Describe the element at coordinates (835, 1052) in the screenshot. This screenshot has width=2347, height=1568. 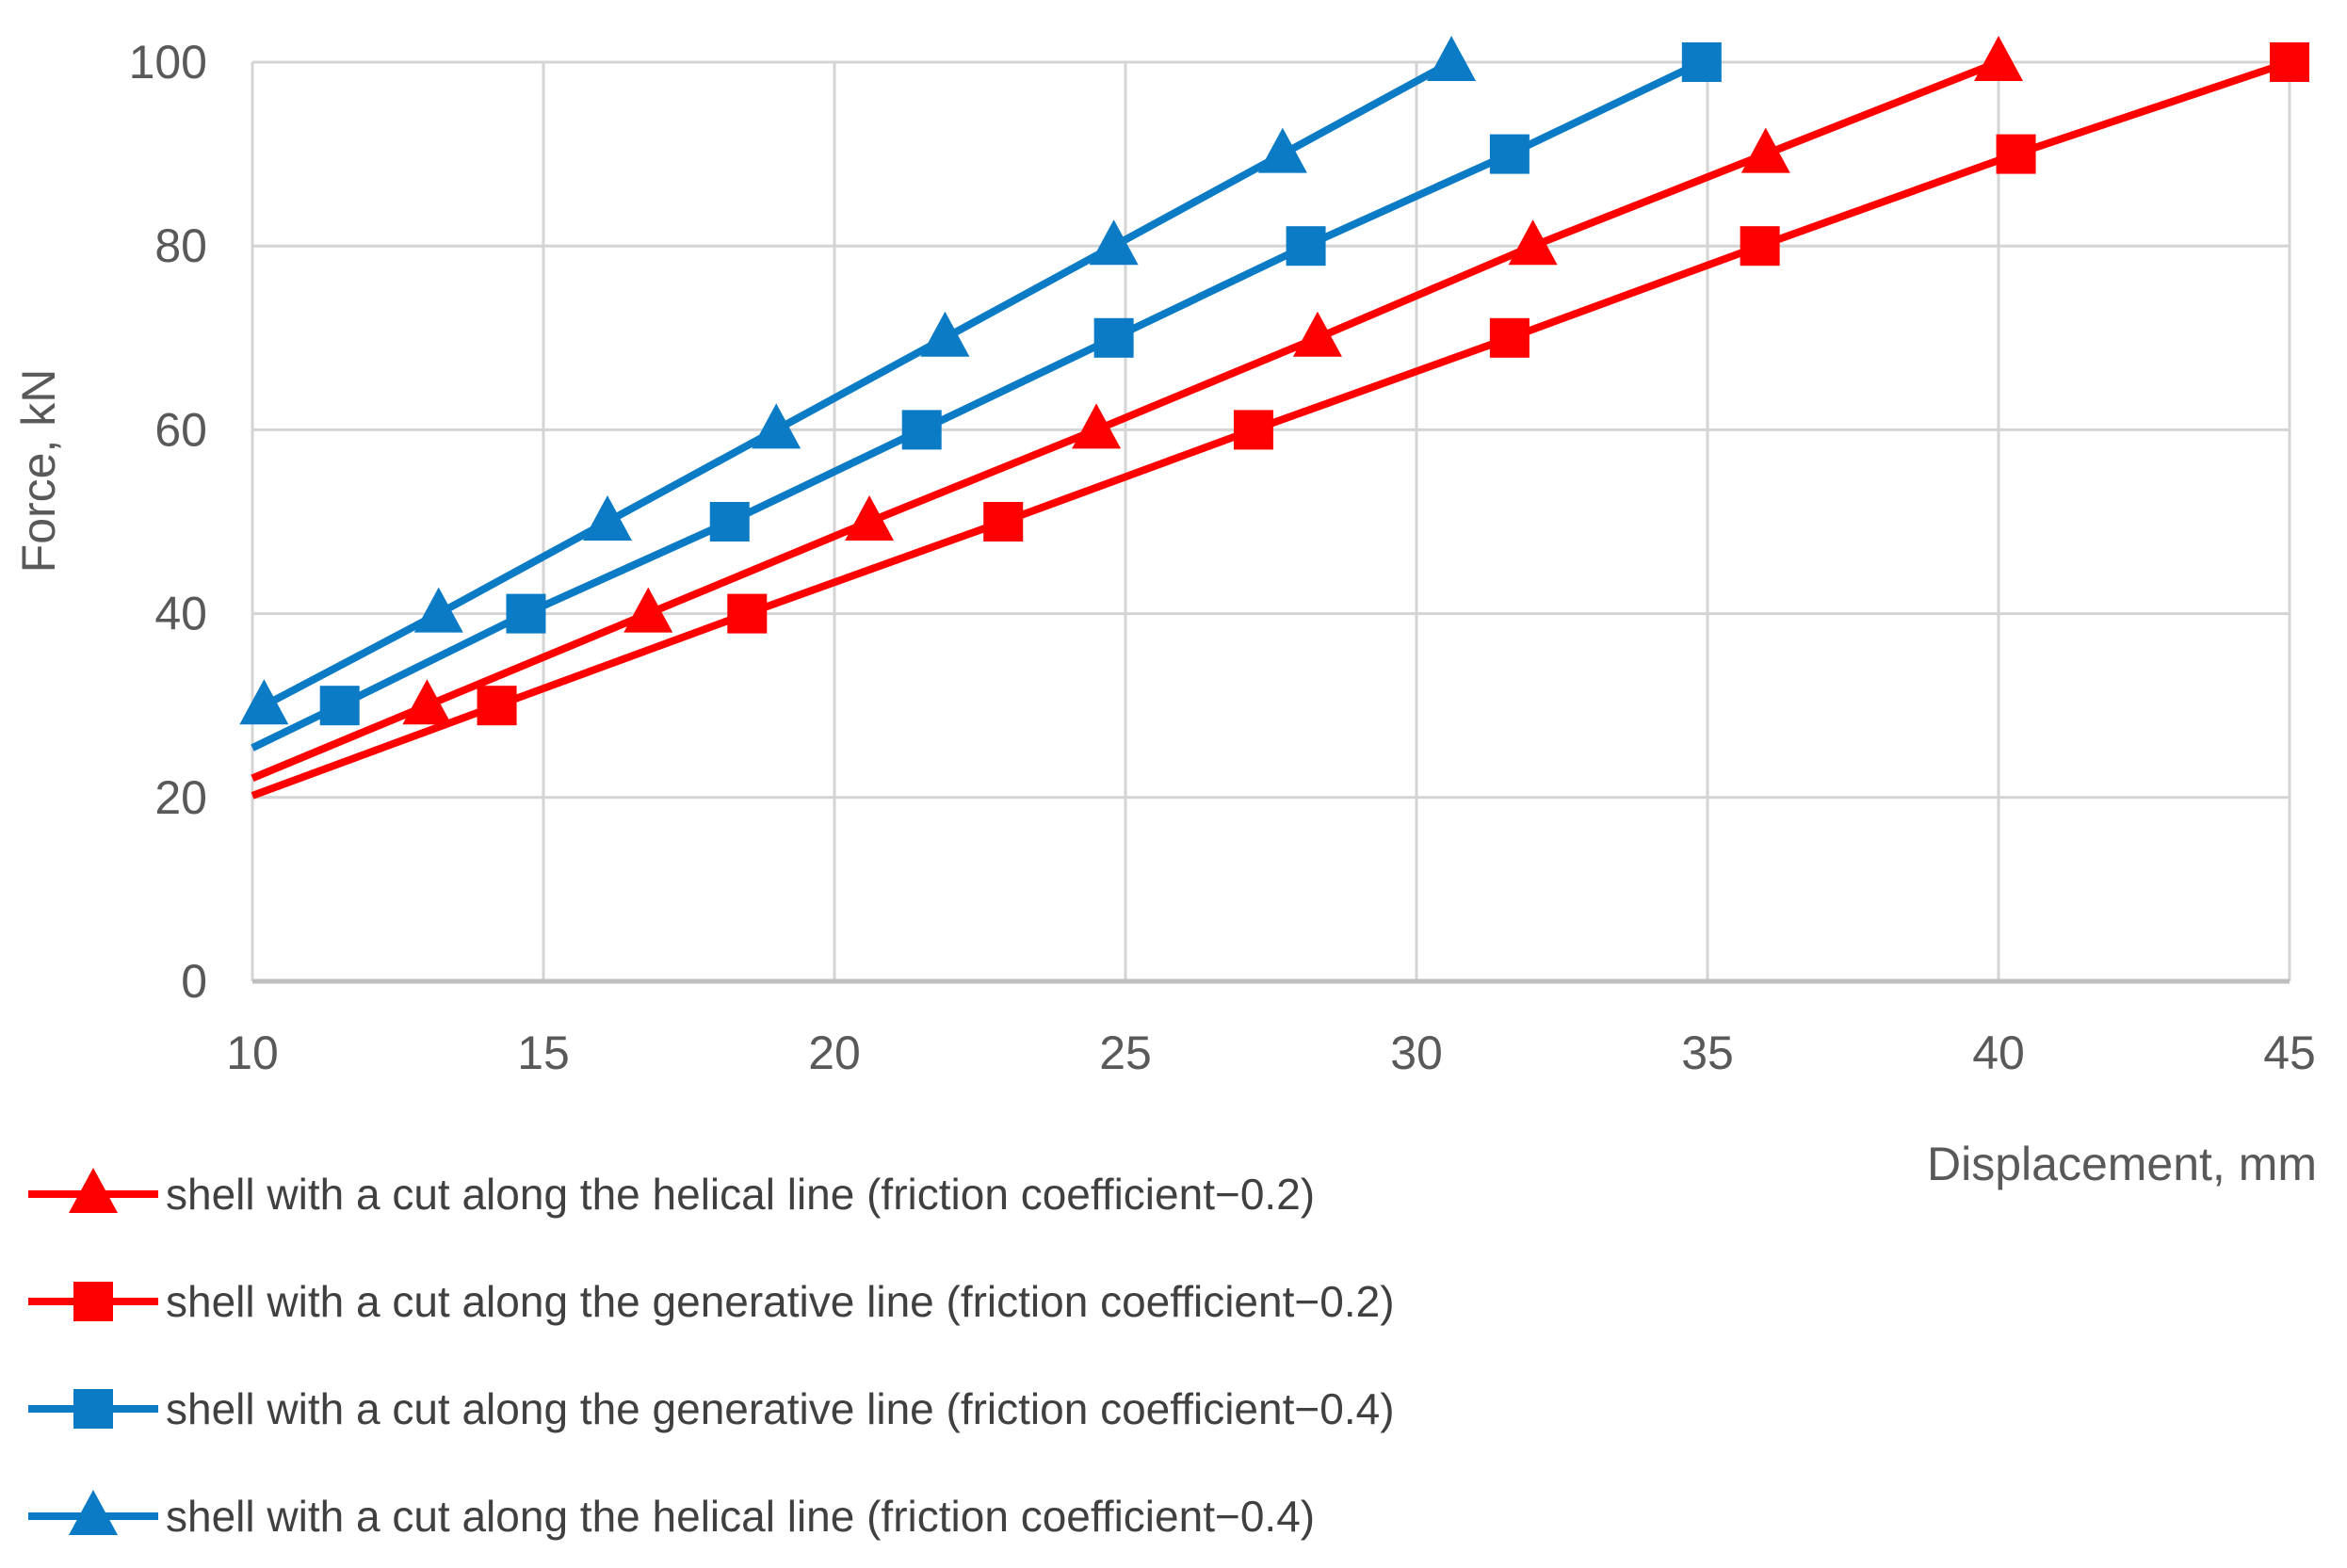
I see `x-tick-label: 20` at that location.